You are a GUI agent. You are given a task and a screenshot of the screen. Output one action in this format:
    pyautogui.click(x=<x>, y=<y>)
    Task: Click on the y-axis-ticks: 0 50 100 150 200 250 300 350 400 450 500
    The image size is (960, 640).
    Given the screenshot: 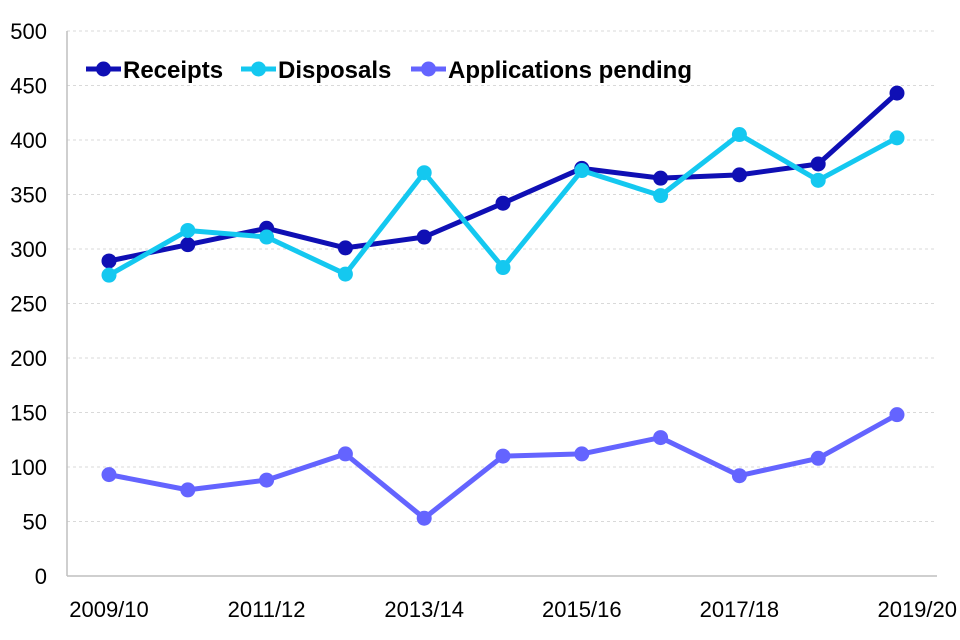 What is the action you would take?
    pyautogui.click(x=28, y=304)
    